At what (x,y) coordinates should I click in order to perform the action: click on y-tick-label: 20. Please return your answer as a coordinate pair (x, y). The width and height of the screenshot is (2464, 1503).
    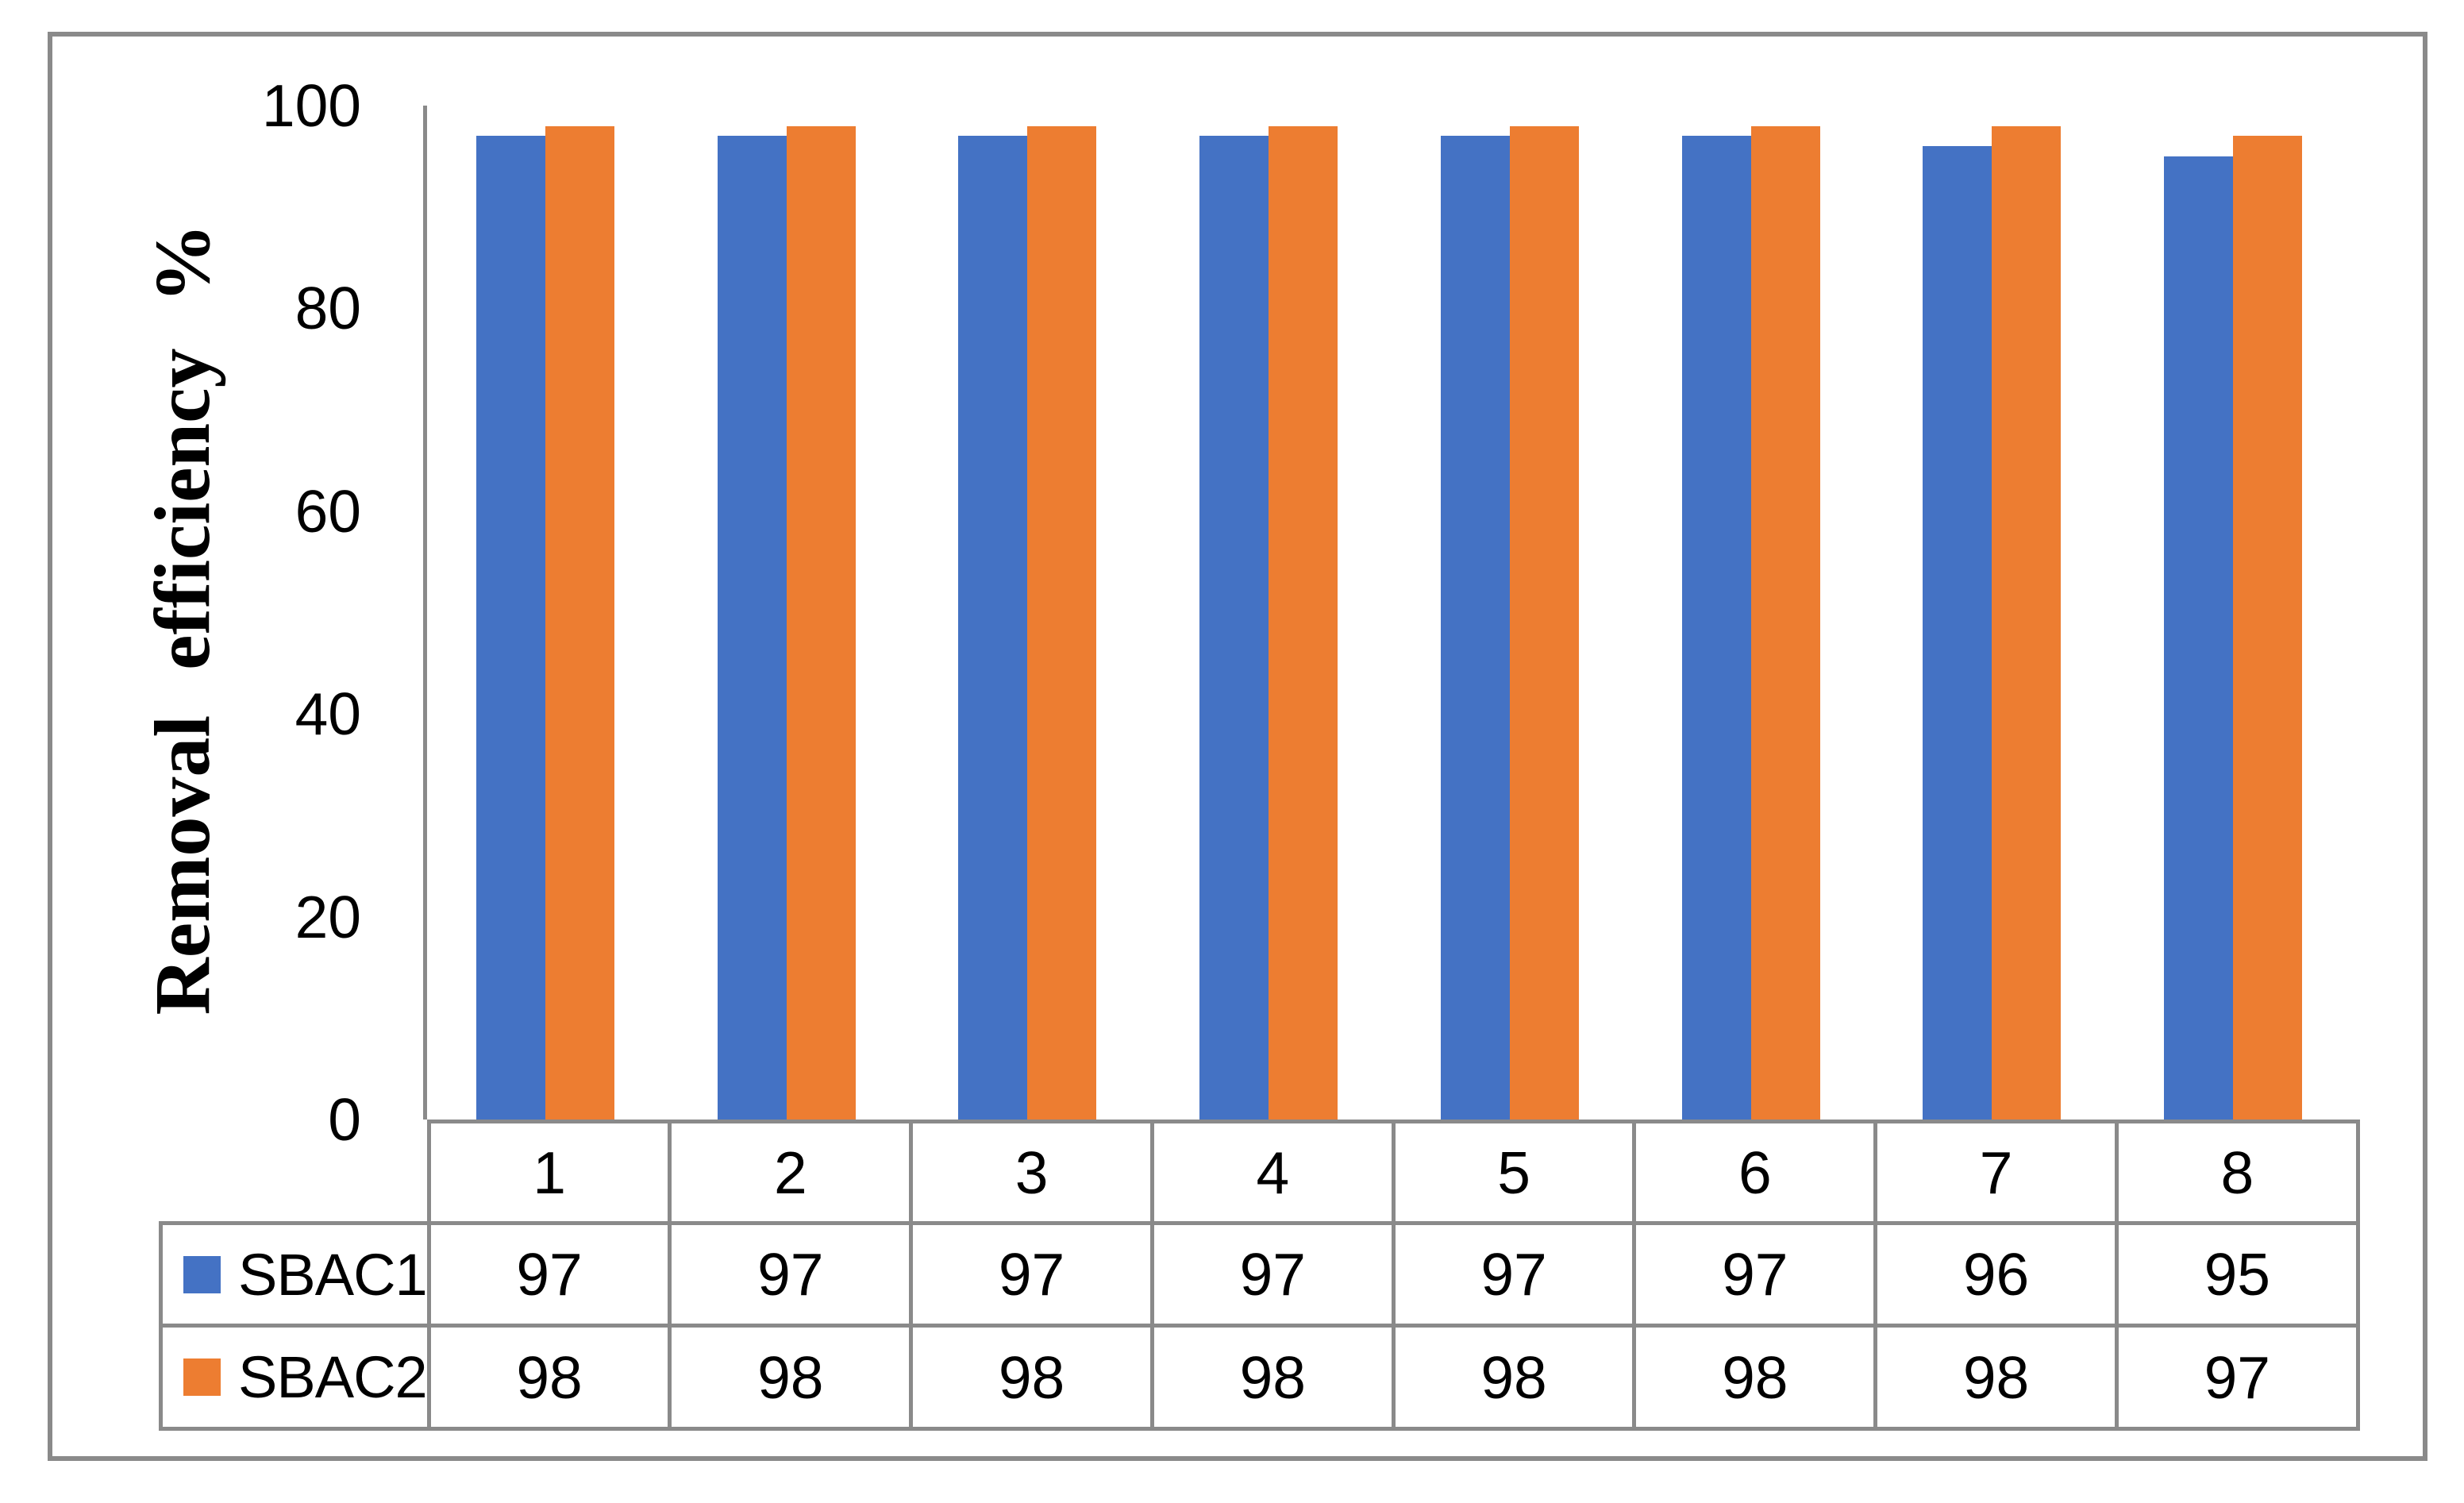
    Looking at the image, I should click on (328, 916).